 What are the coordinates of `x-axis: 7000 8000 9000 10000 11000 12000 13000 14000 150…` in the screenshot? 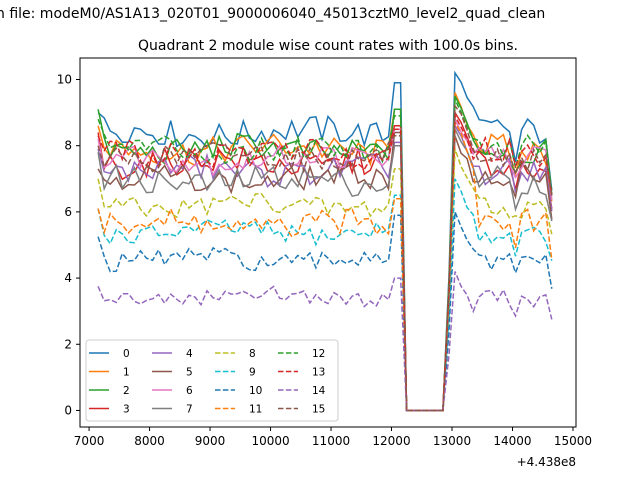 It's located at (333, 437).